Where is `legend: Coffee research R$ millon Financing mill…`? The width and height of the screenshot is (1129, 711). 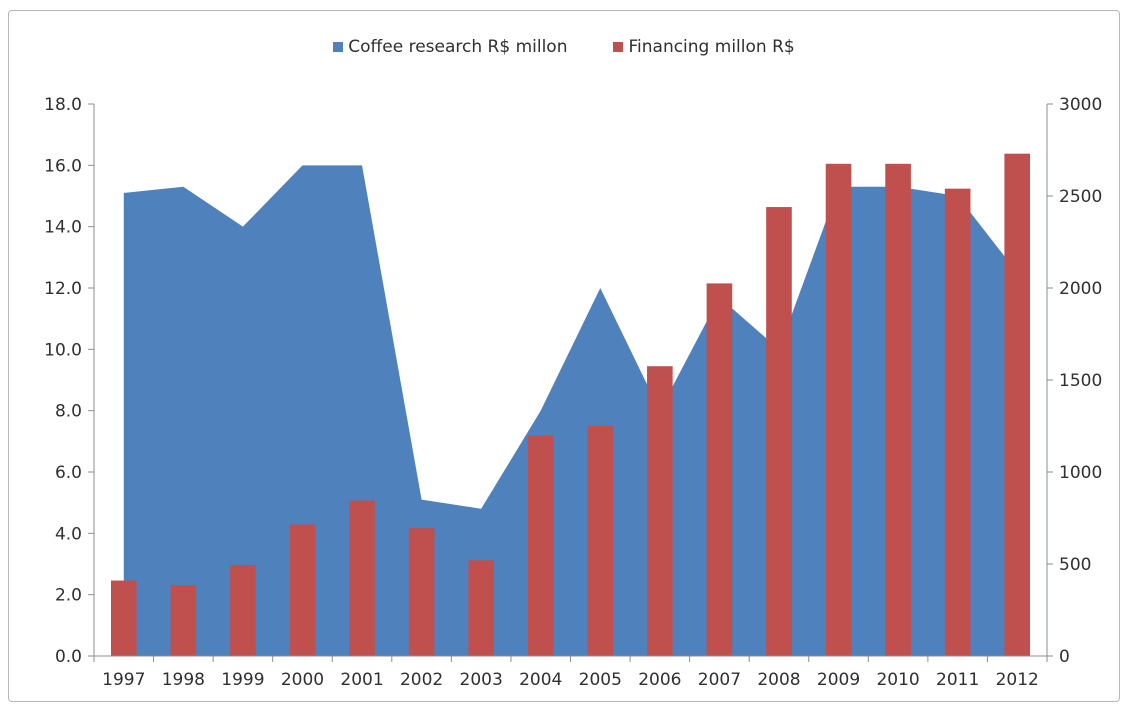
legend: Coffee research R$ millon Financing mill… is located at coordinates (564, 47).